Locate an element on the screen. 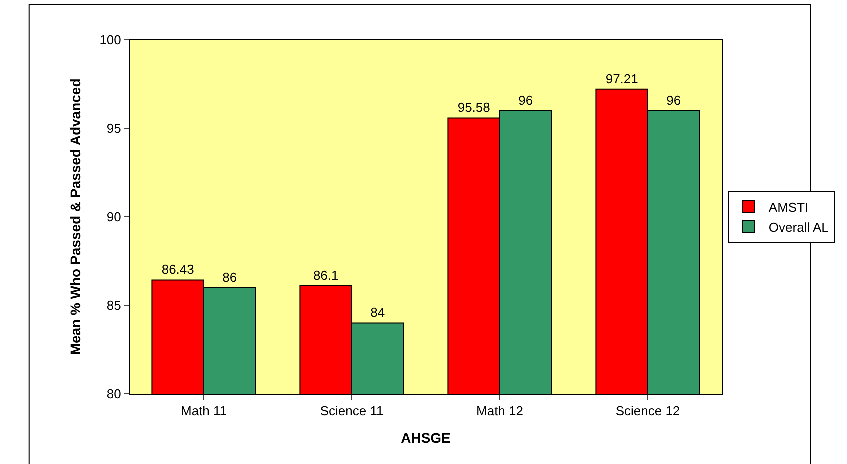  x-tick-label: Science 12 is located at coordinates (648, 411).